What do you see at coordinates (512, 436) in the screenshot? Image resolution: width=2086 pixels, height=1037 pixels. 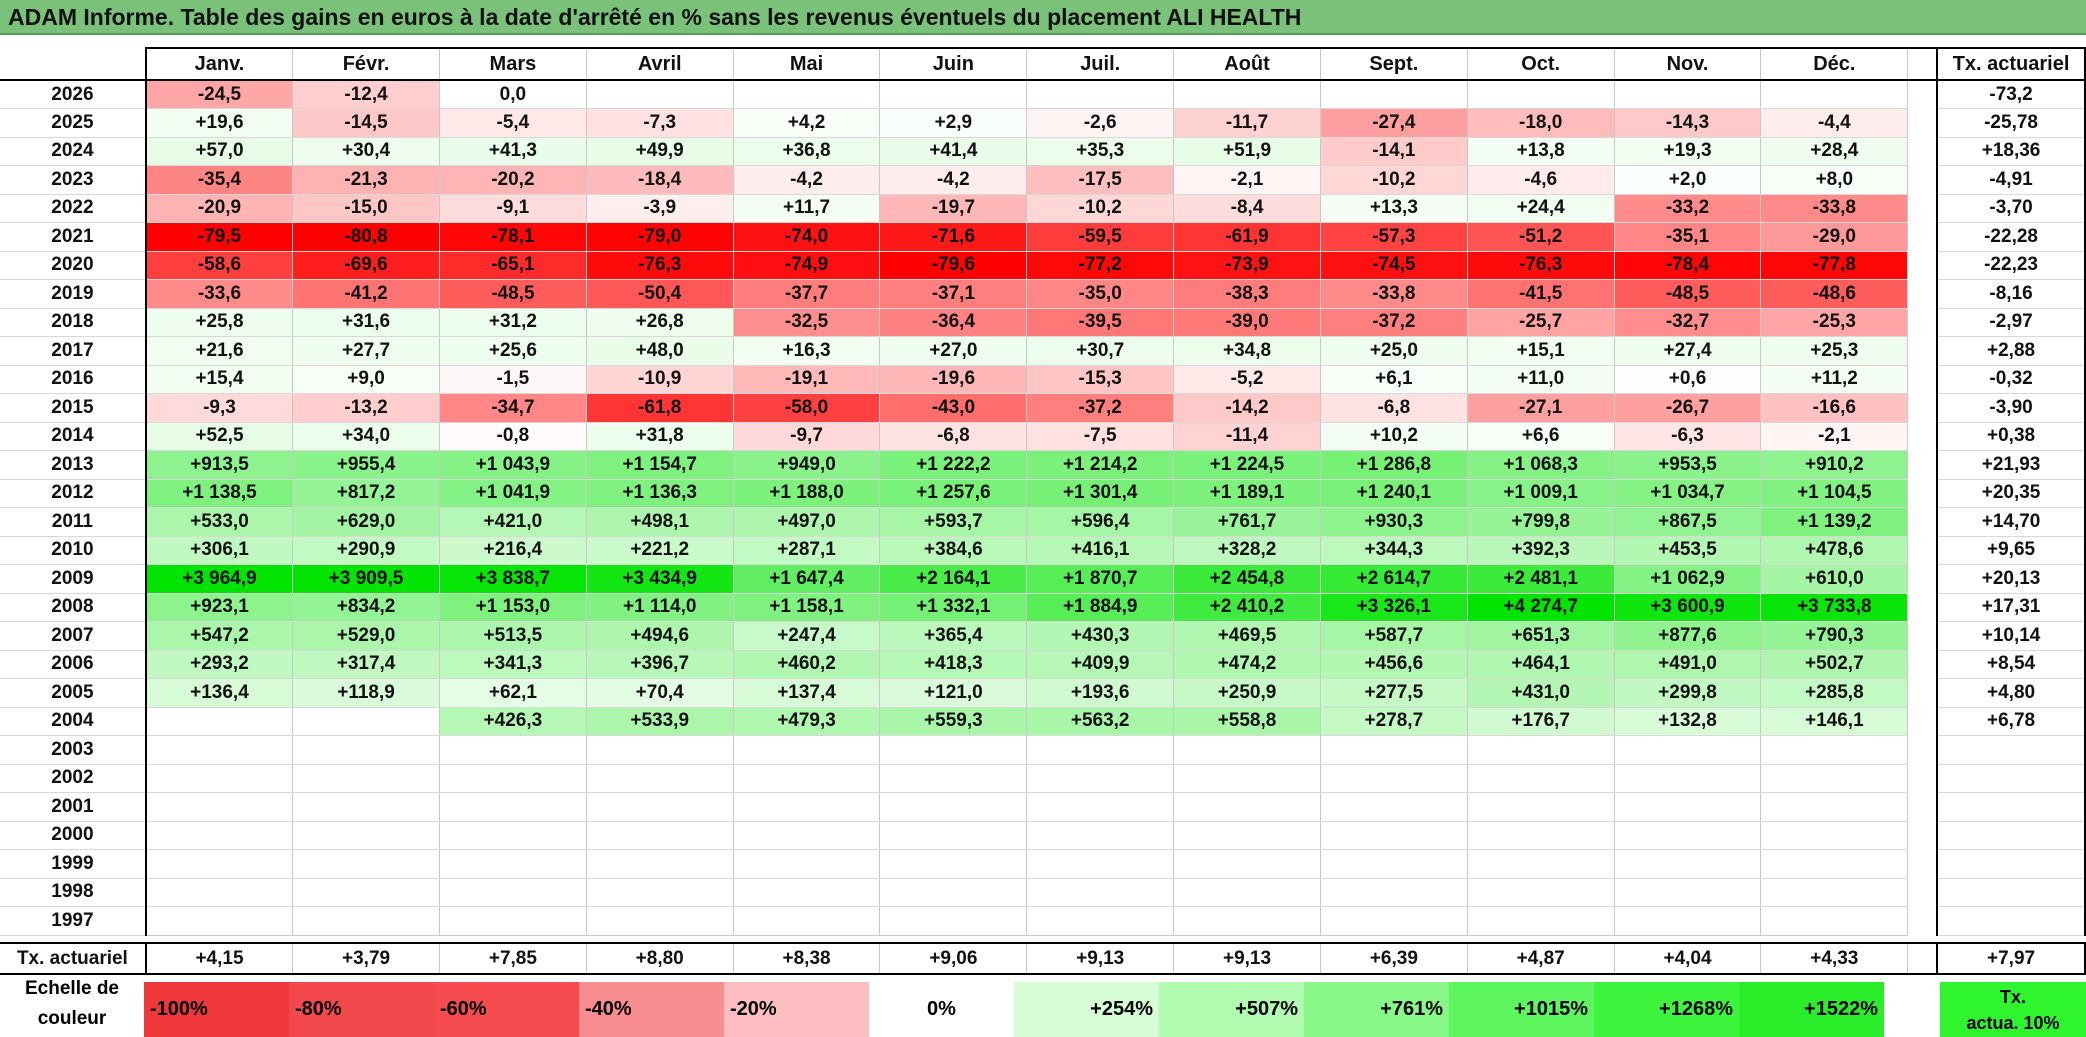 I see `gain-cell: -0,8` at bounding box center [512, 436].